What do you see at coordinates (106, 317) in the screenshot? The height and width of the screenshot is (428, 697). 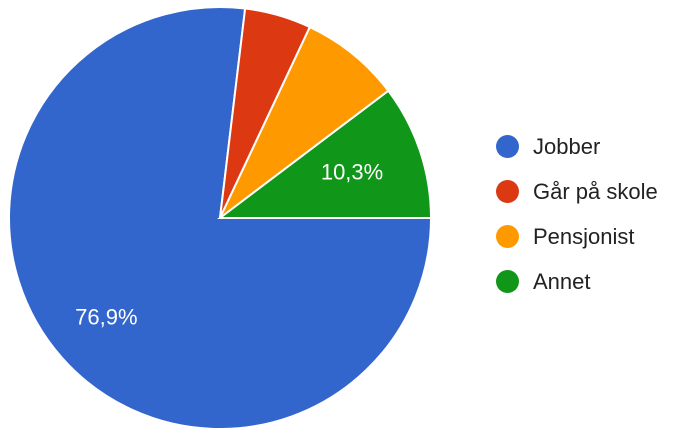 I see `slice-value-label: 76,9%` at bounding box center [106, 317].